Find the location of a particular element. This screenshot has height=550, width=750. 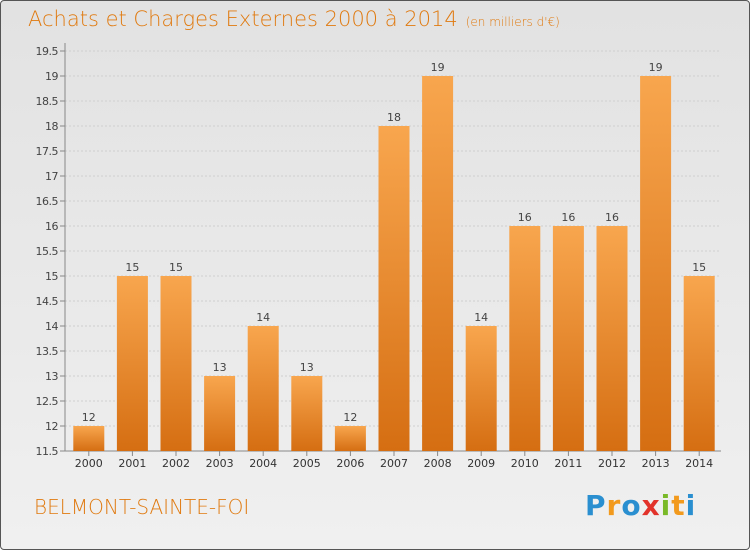

x-tick-label: 2008 is located at coordinates (438, 463).